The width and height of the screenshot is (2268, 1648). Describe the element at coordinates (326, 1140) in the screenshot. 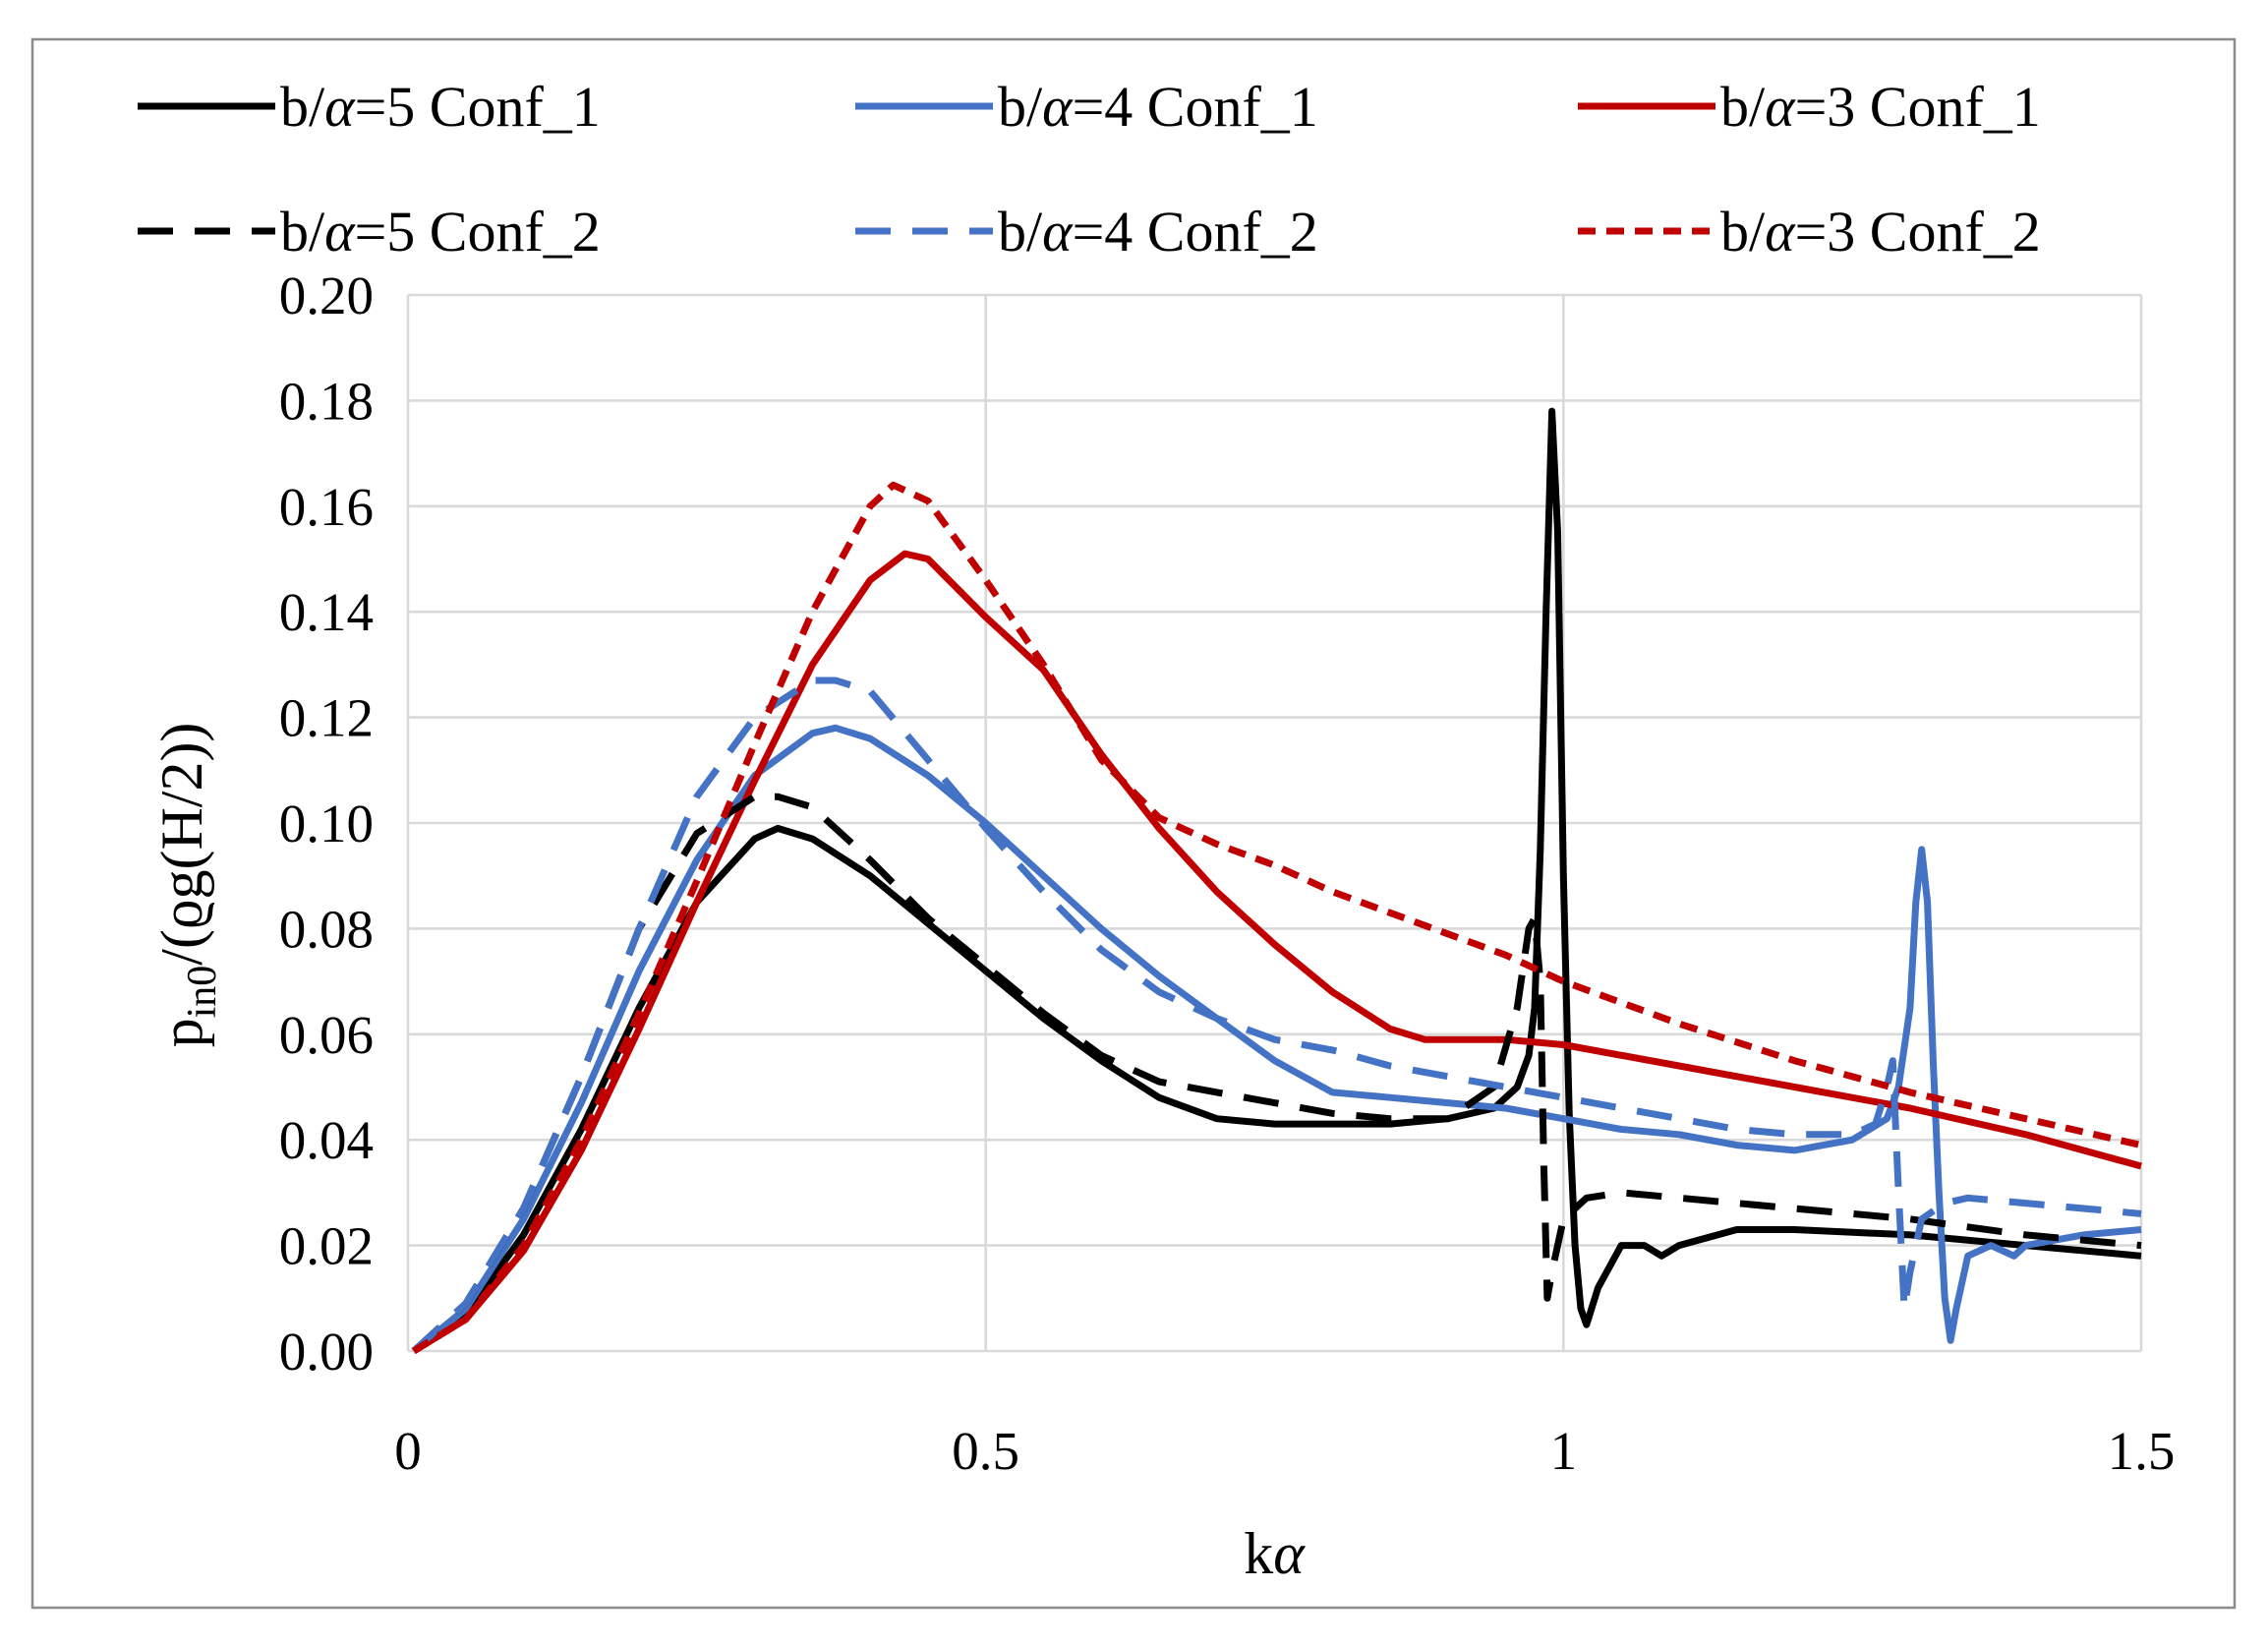

I see `y-tick-label: 0.04` at that location.